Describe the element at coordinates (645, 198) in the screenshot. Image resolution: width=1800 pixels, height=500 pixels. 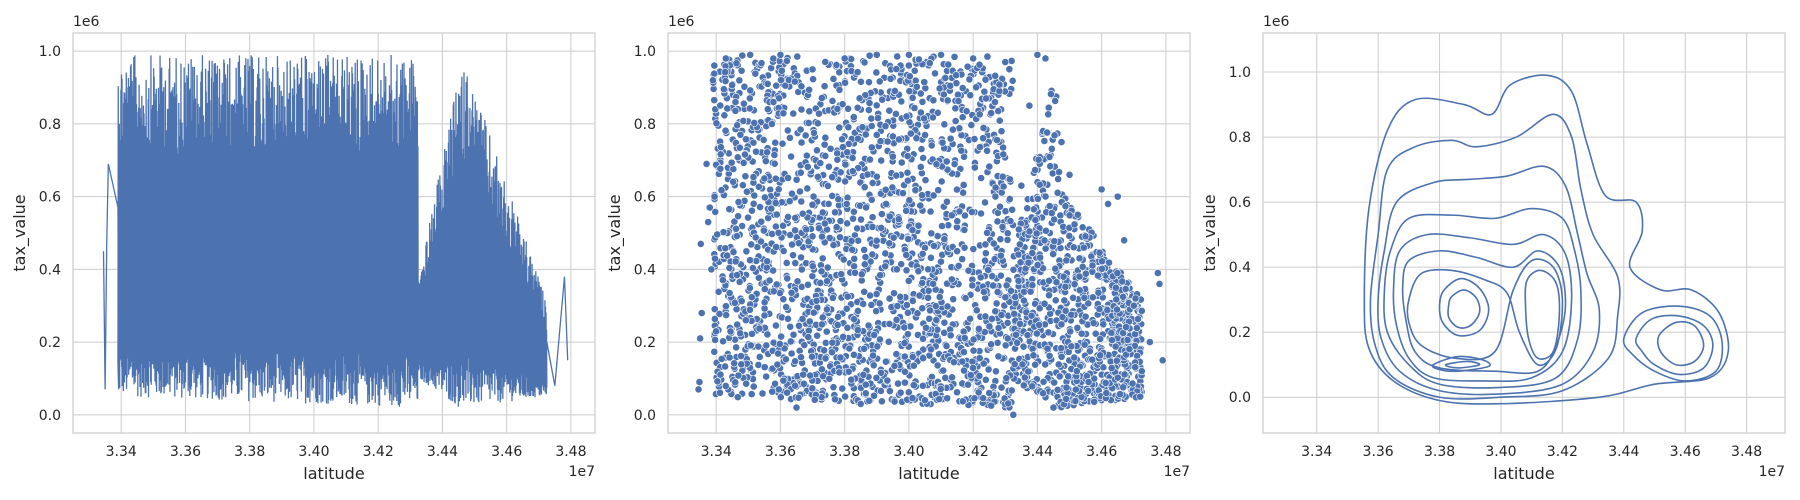
I see `y-tick-label: 0.6` at that location.